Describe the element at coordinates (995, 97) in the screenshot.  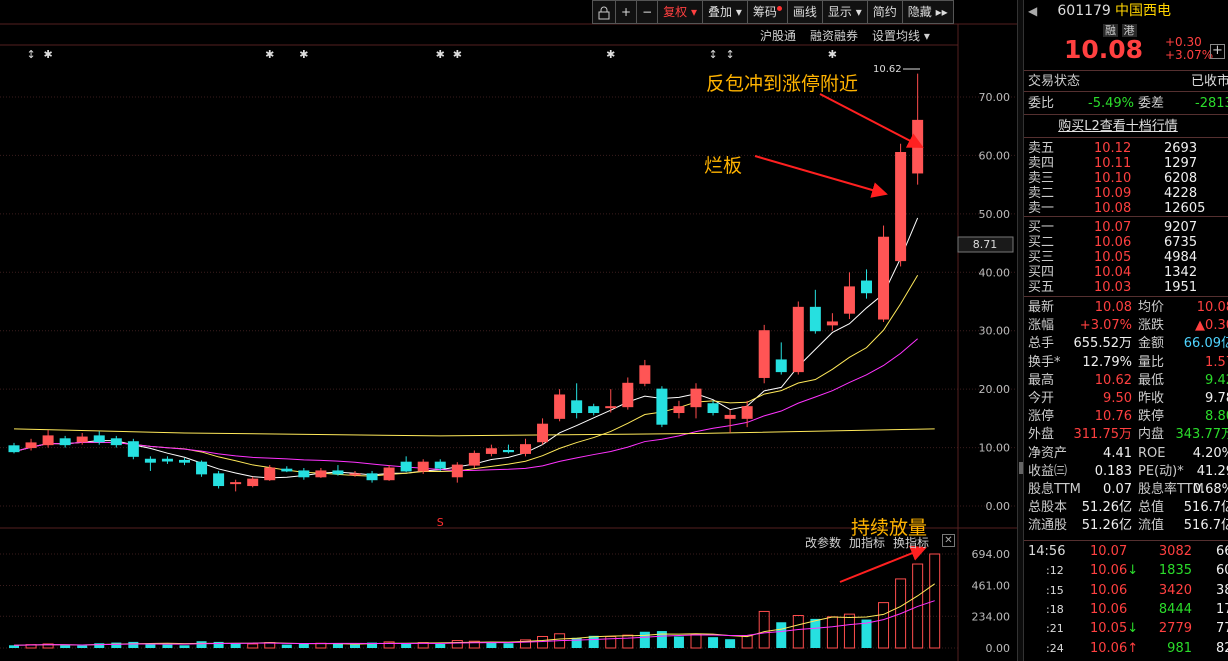
I see `price-tick-label: 70.00` at that location.